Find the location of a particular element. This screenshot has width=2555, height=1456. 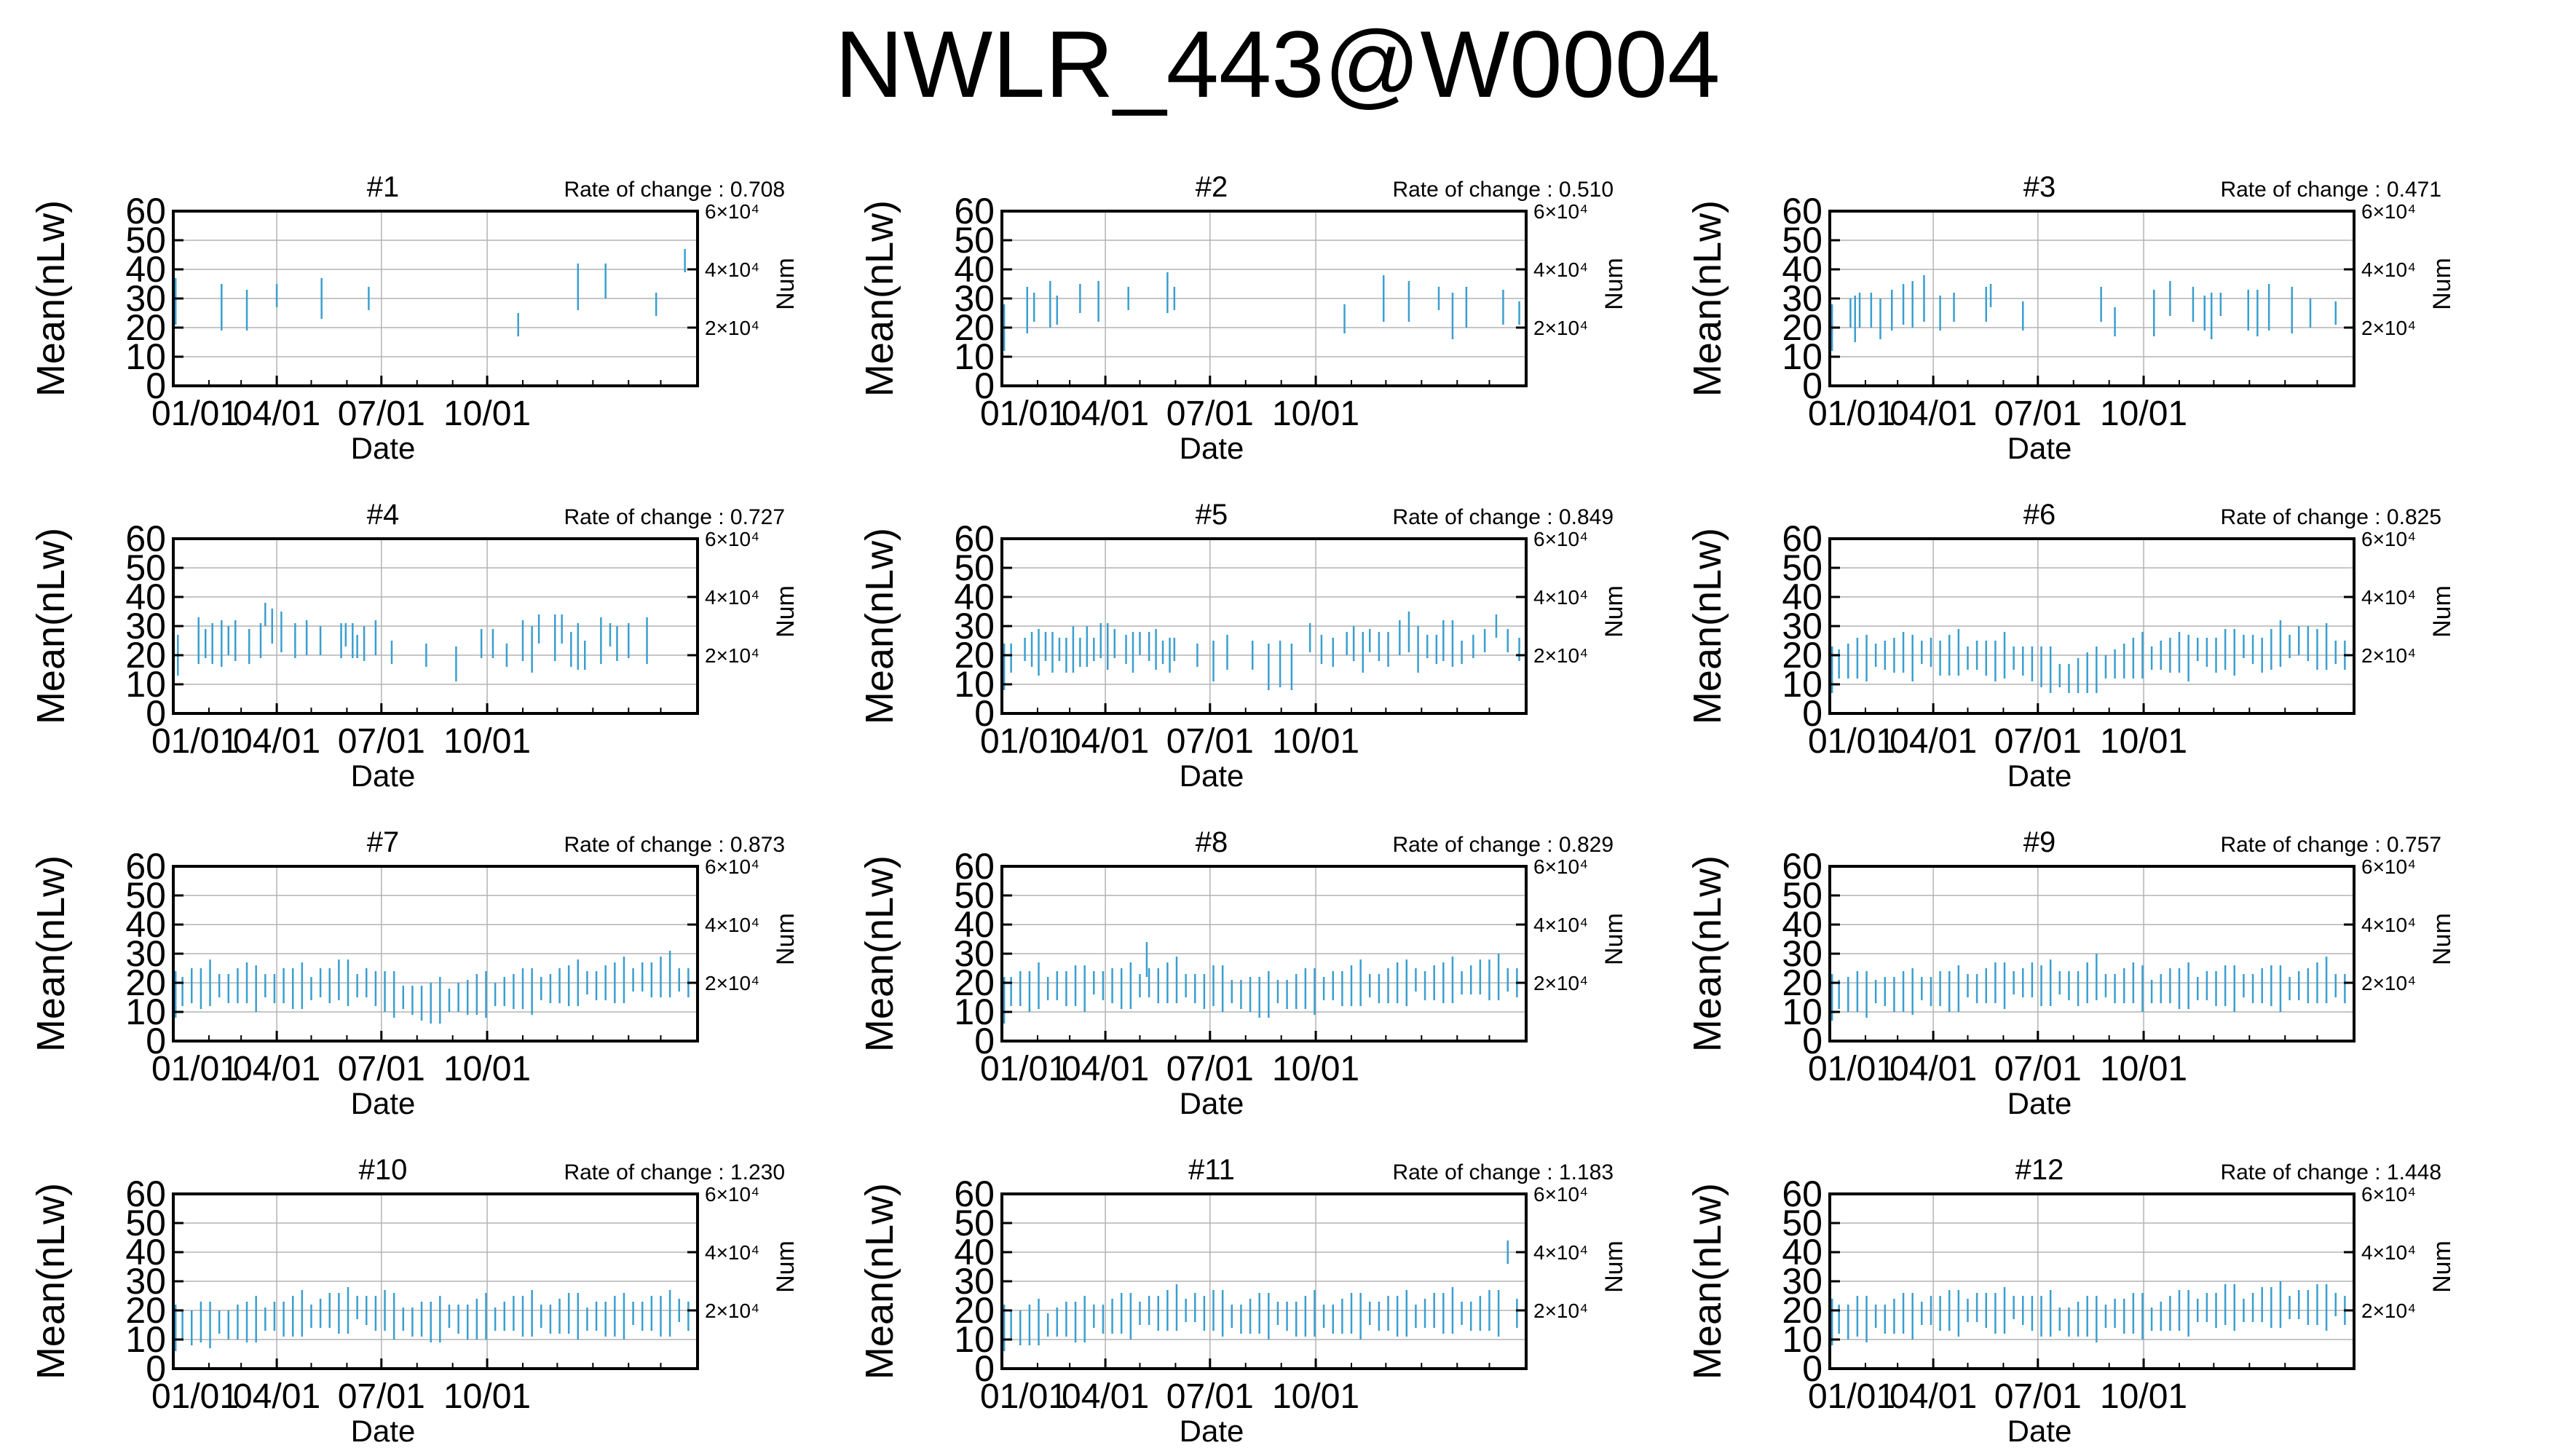

rate-of-change-label: Rate of change : 0.873 is located at coordinates (674, 845).